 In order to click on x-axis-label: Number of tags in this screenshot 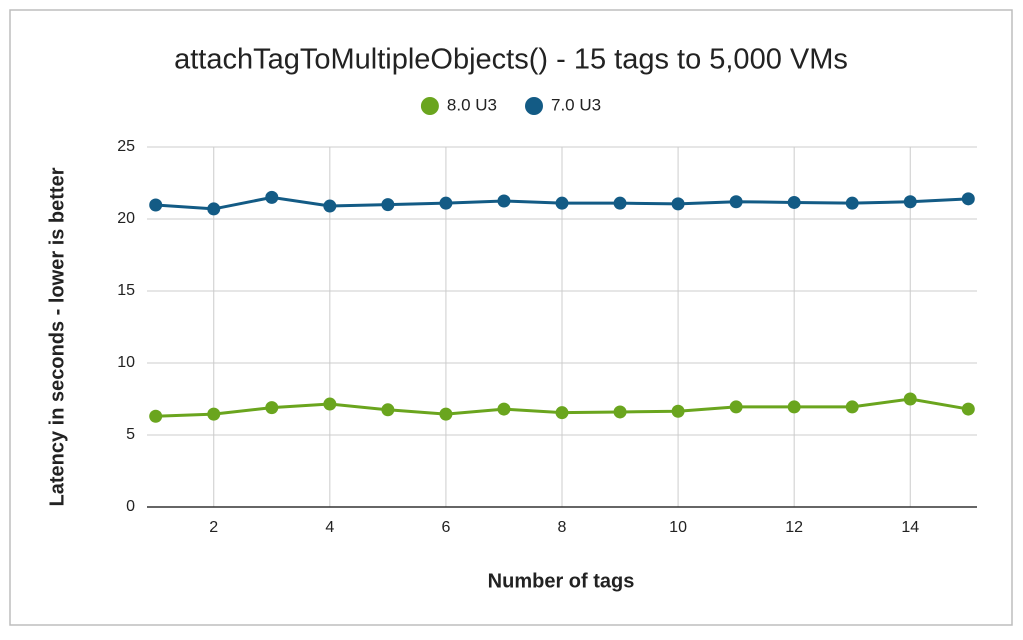, I will do `click(561, 581)`.